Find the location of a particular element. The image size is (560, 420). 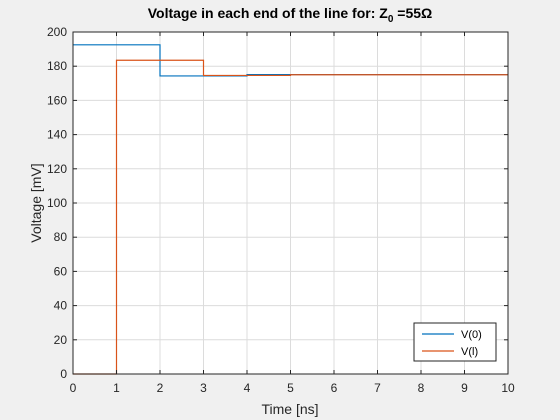

y-tick-label: 80 is located at coordinates (61, 237).